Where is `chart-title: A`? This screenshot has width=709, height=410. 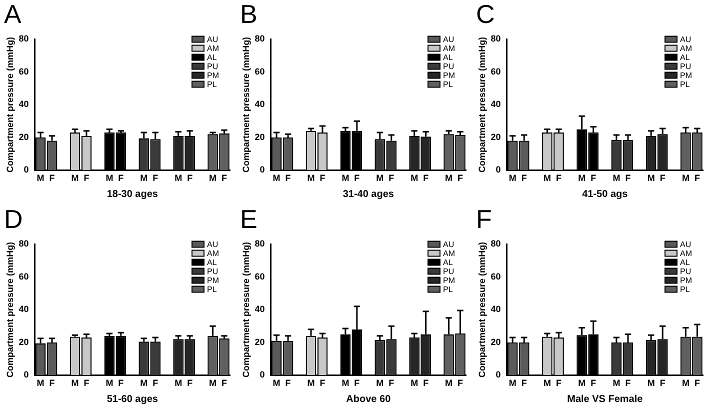 chart-title: A is located at coordinates (13, 14).